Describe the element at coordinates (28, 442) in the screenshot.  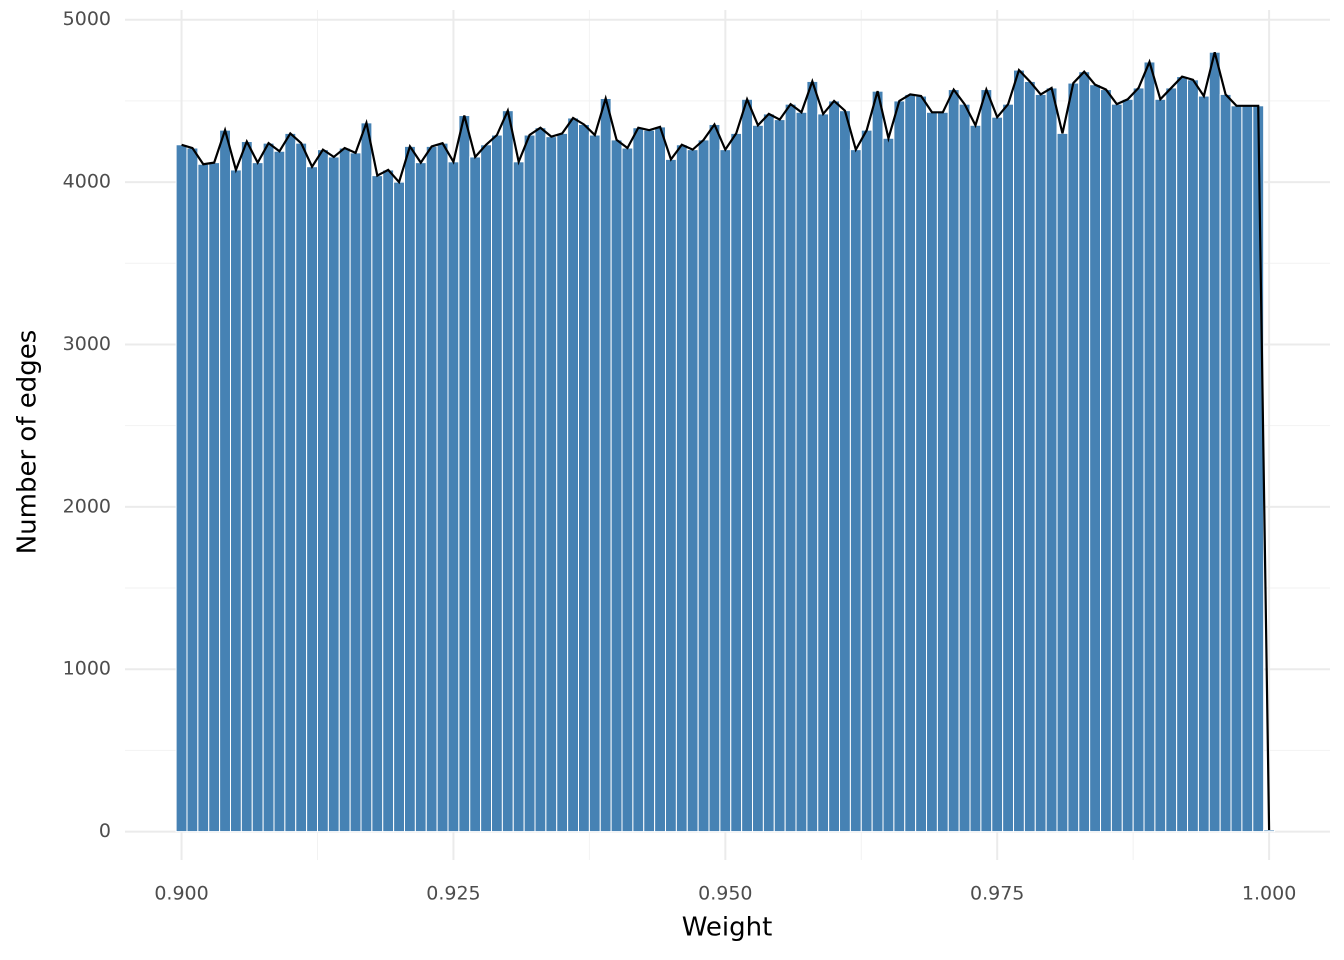
I see `y-axis-label: Number of edges` at that location.